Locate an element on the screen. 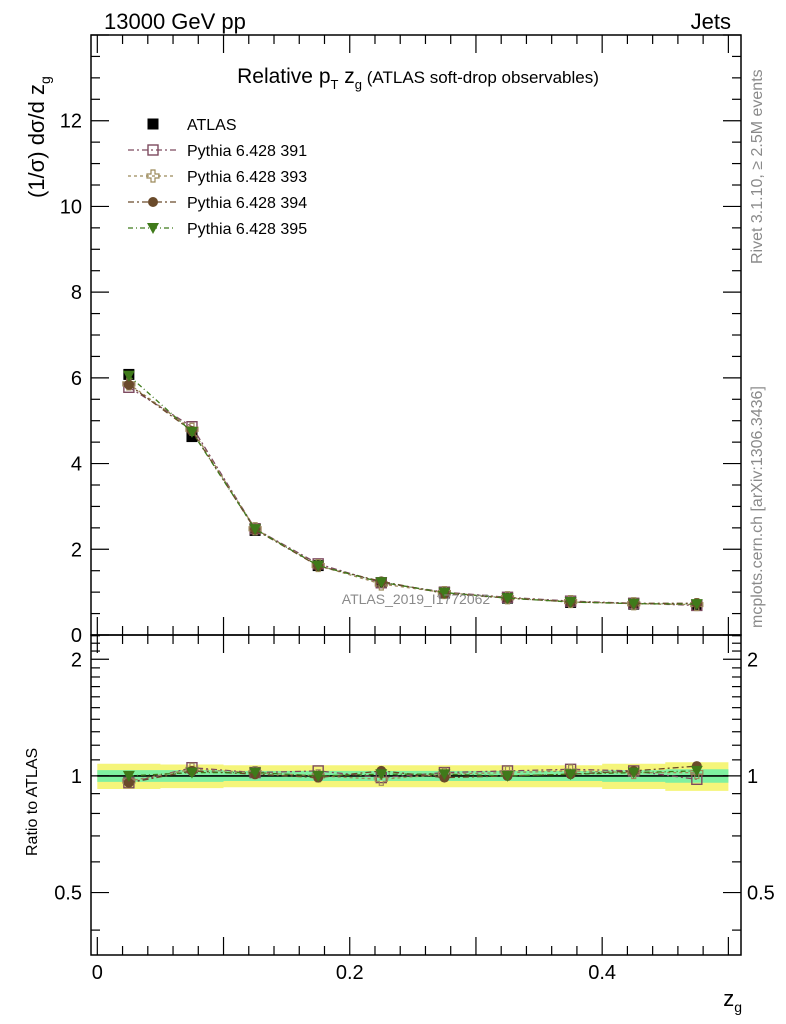 This screenshot has width=786, height=1024. main-y-tick-label: 6 is located at coordinates (76, 379).